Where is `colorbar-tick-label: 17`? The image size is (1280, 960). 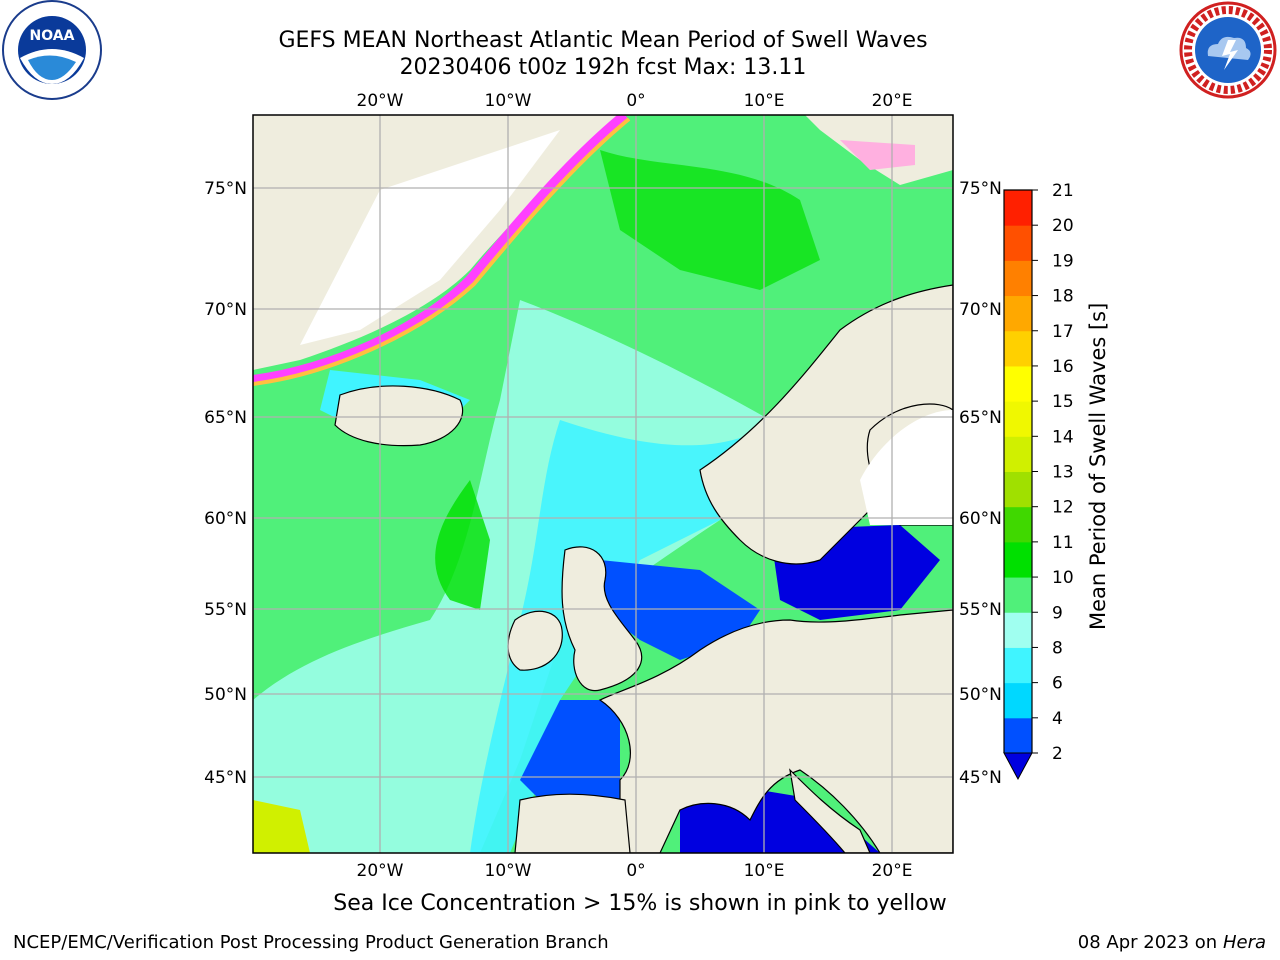
colorbar-tick-label: 17 is located at coordinates (1063, 332).